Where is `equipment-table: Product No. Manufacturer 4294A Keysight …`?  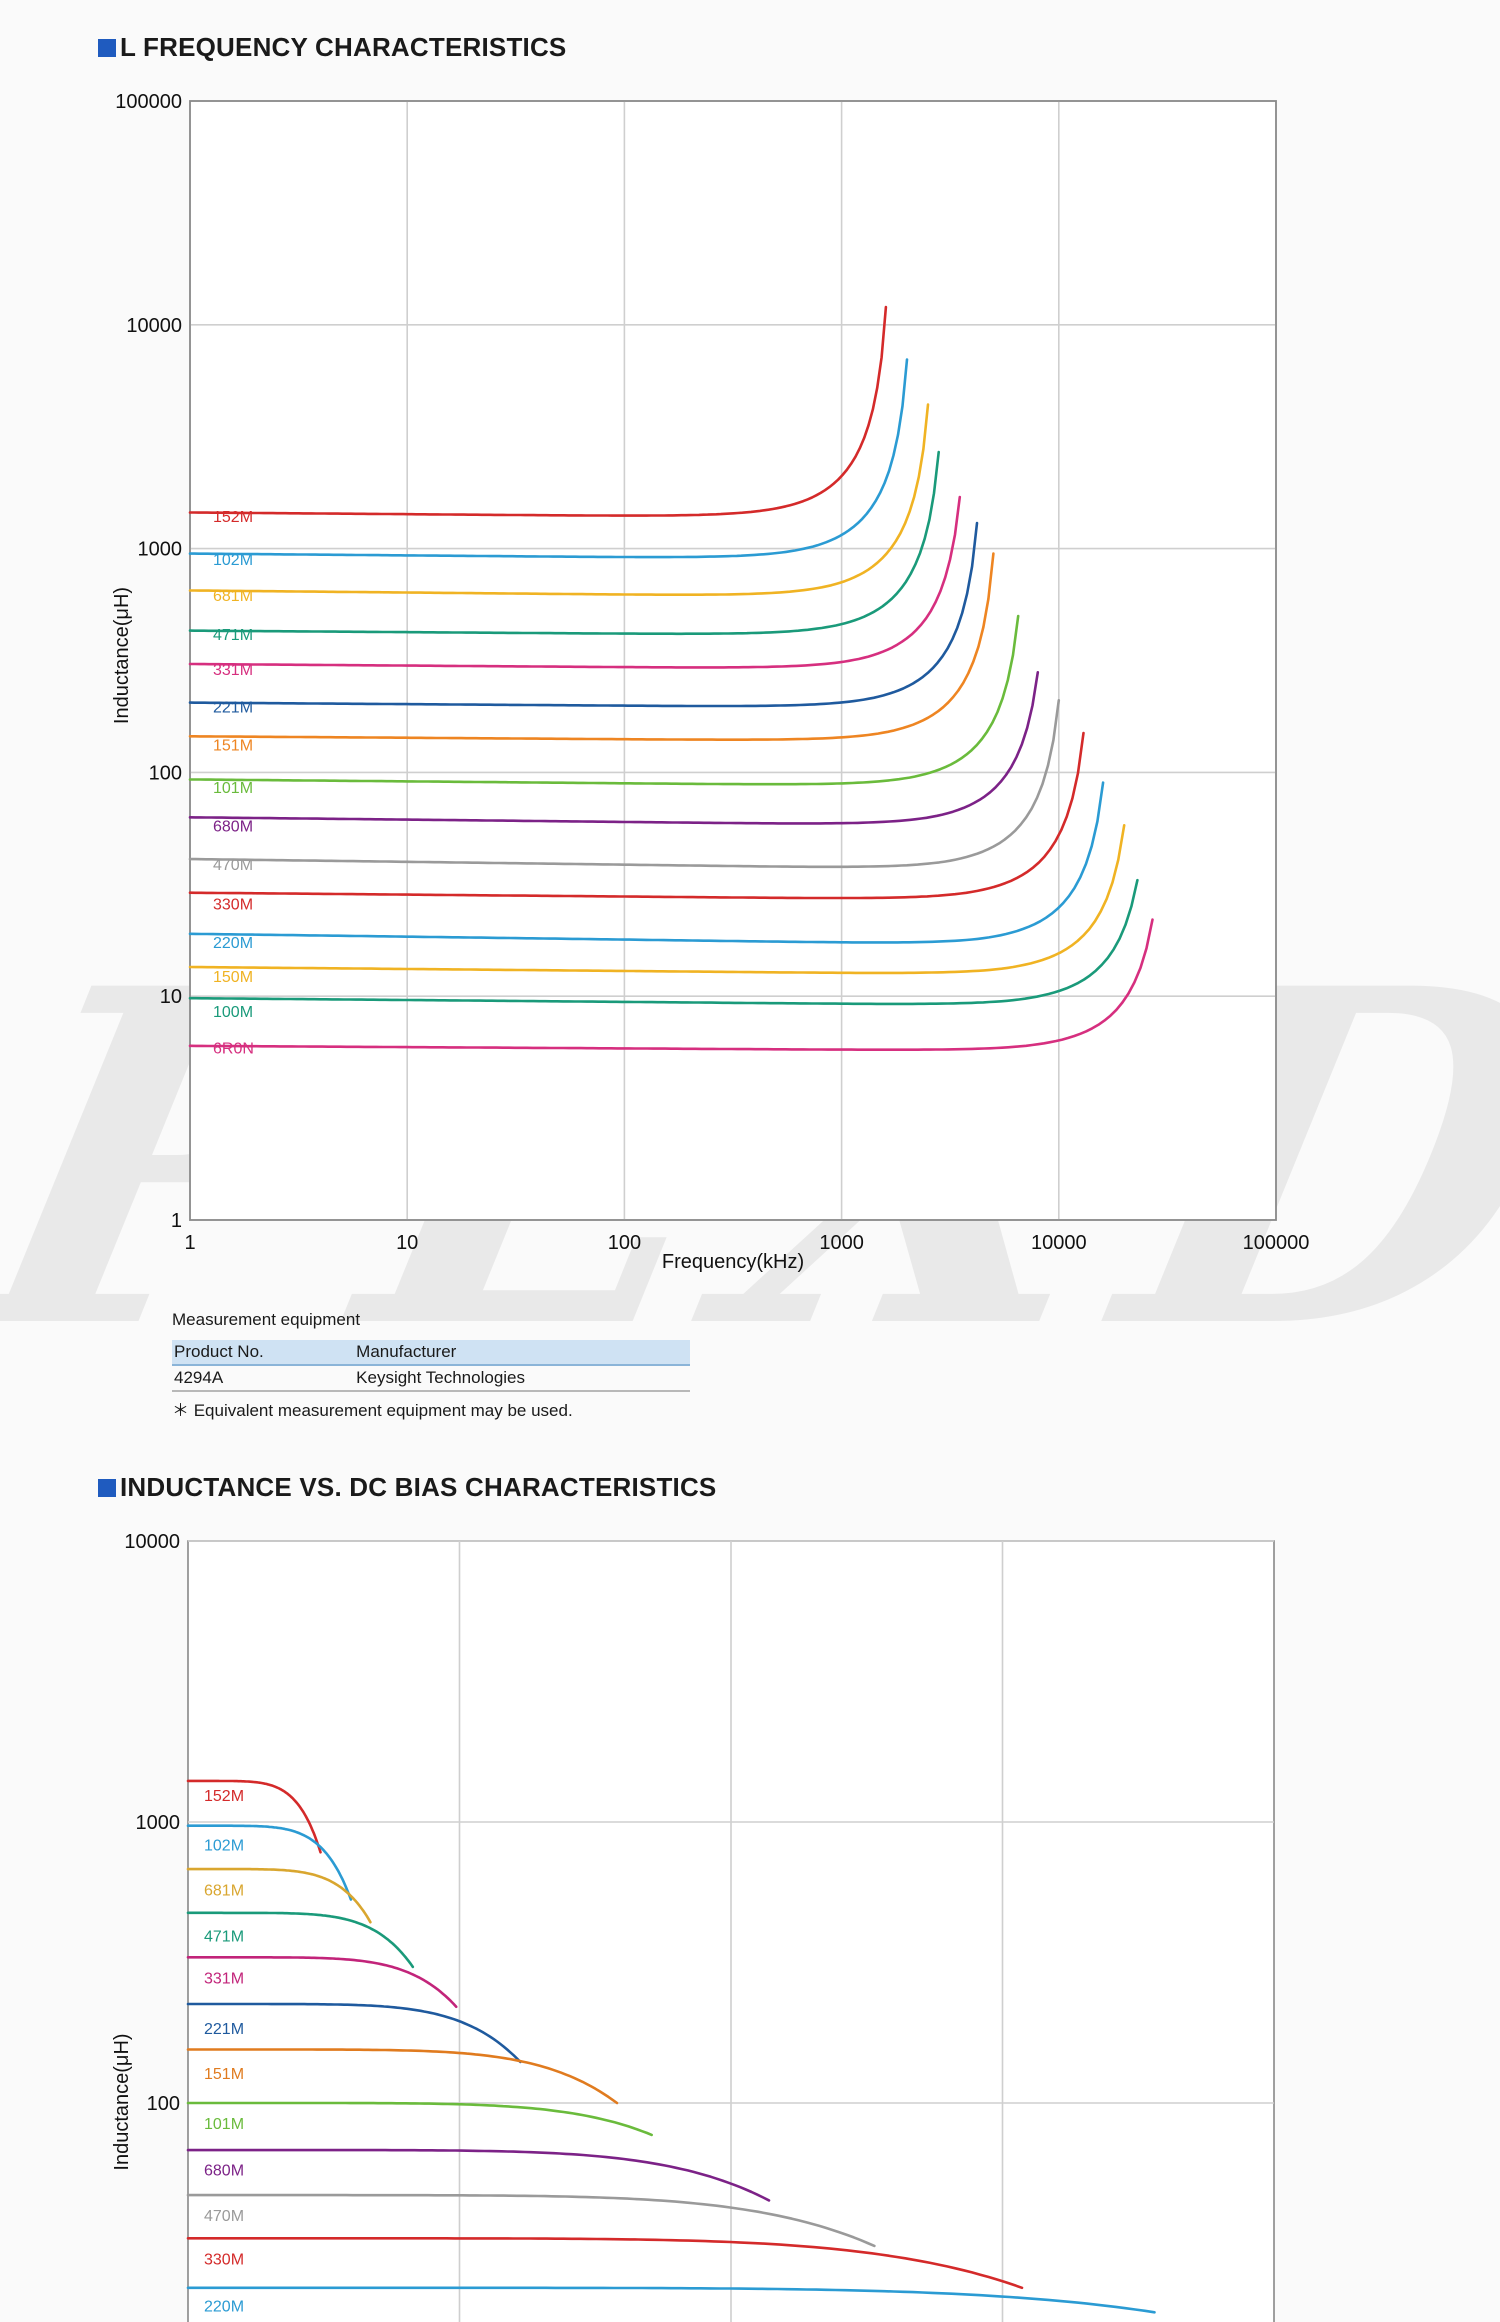
equipment-table: Product No. Manufacturer 4294A Keysight … is located at coordinates (431, 1366).